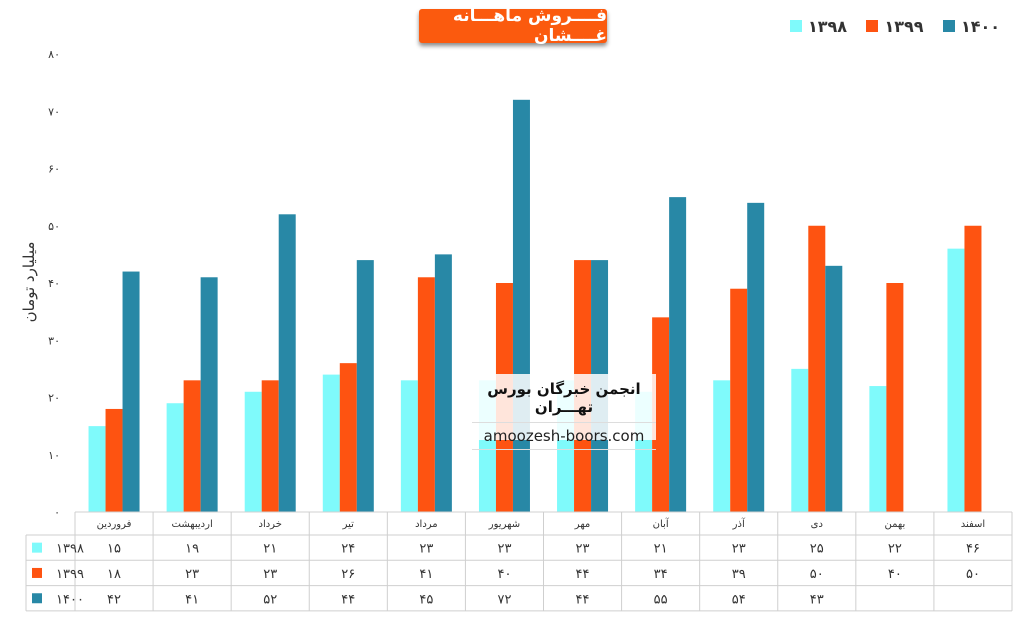  I want to click on y-tick-label: ۱۰, so click(54, 455).